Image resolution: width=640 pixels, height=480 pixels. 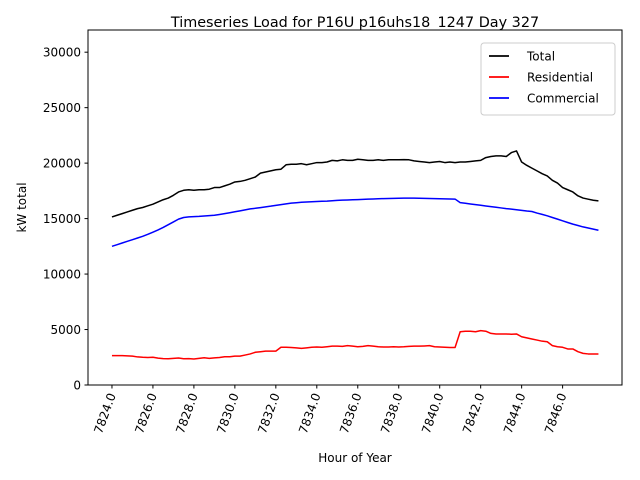 I want to click on y-tick-label: 5000, so click(x=65, y=330).